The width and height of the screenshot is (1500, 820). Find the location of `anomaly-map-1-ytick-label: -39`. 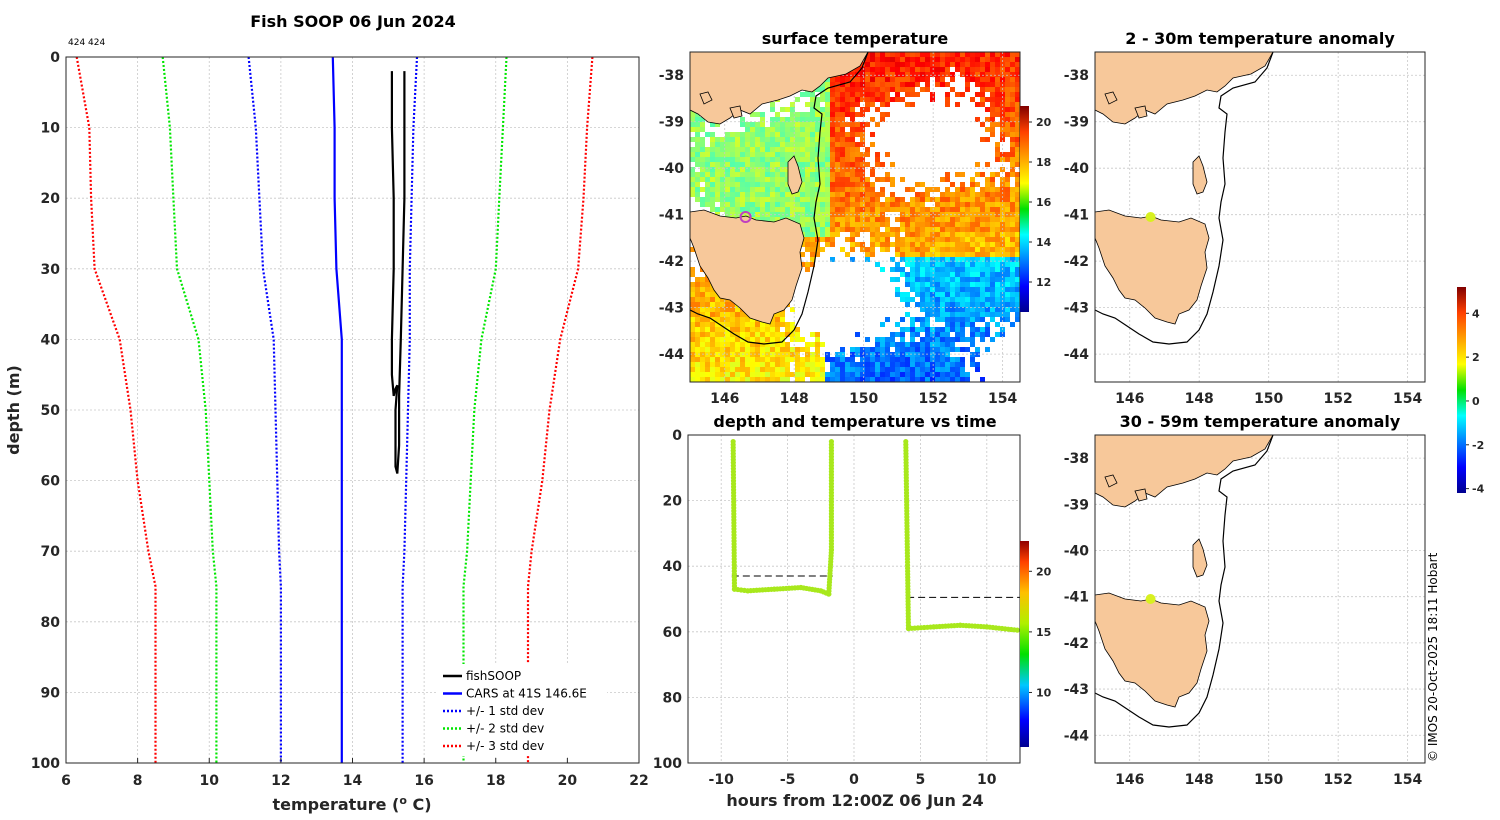

anomaly-map-1-ytick-label: -39 is located at coordinates (1076, 123).